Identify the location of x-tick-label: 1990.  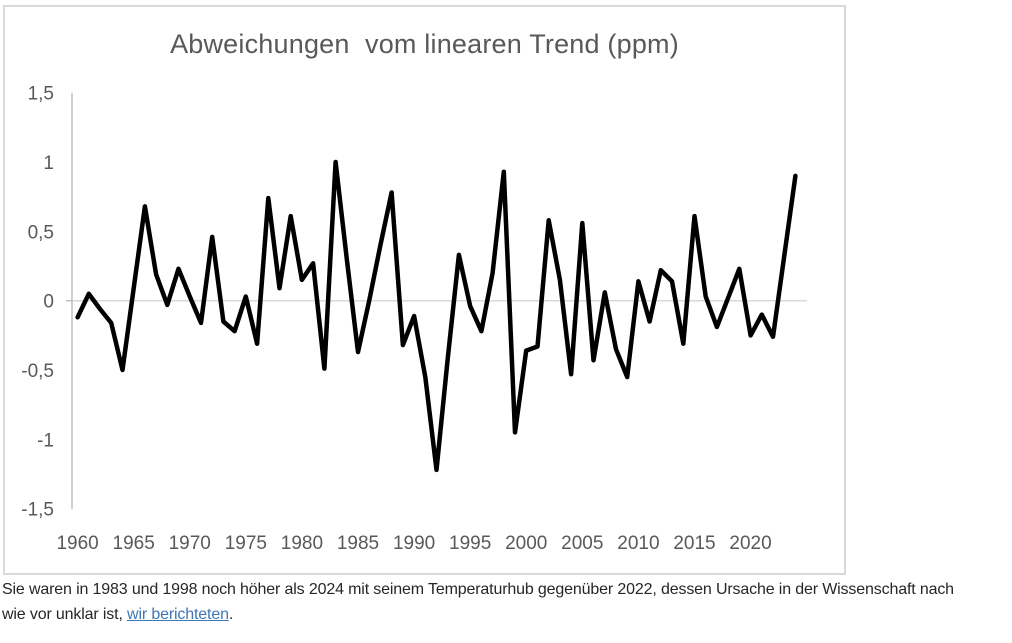
(414, 543).